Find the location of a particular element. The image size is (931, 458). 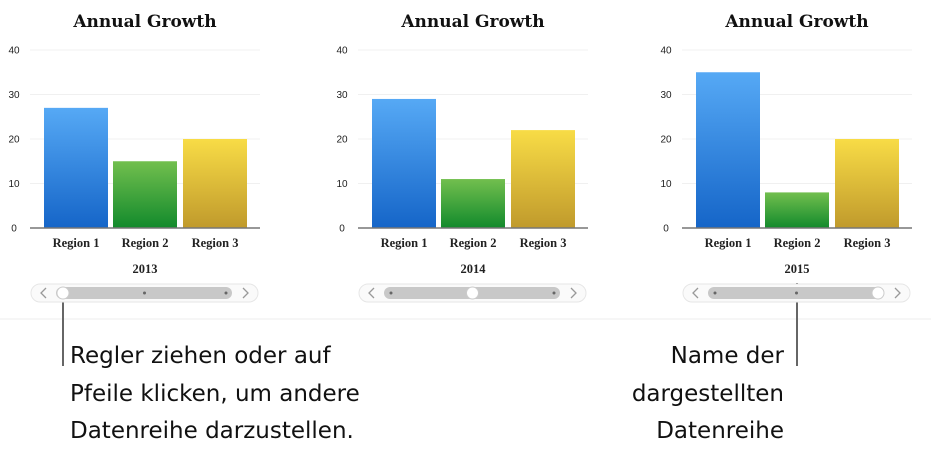

callout-right: Name der dargestellten Datenreihe is located at coordinates (708, 394).